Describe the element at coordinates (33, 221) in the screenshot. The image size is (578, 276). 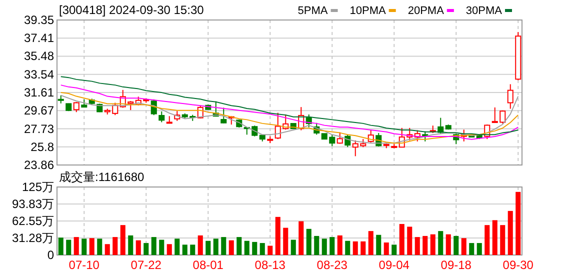
I see `y-tick-label: 62.55万` at that location.